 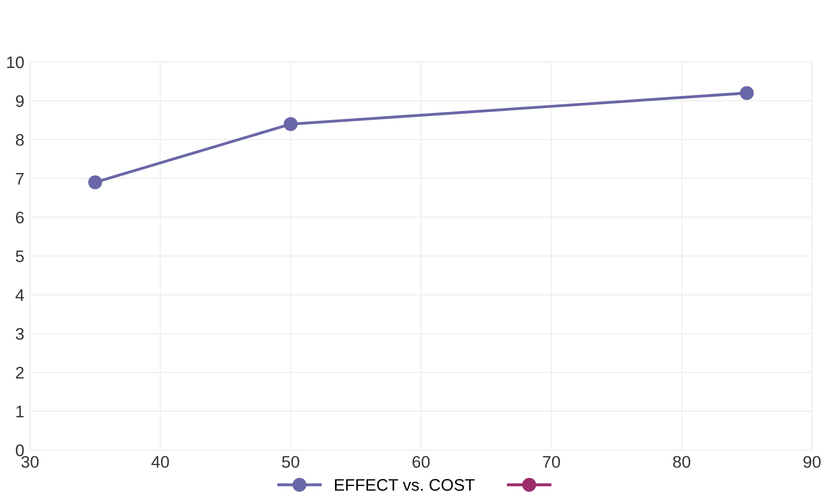 What do you see at coordinates (15, 62) in the screenshot?
I see `y-tick-label: 10` at bounding box center [15, 62].